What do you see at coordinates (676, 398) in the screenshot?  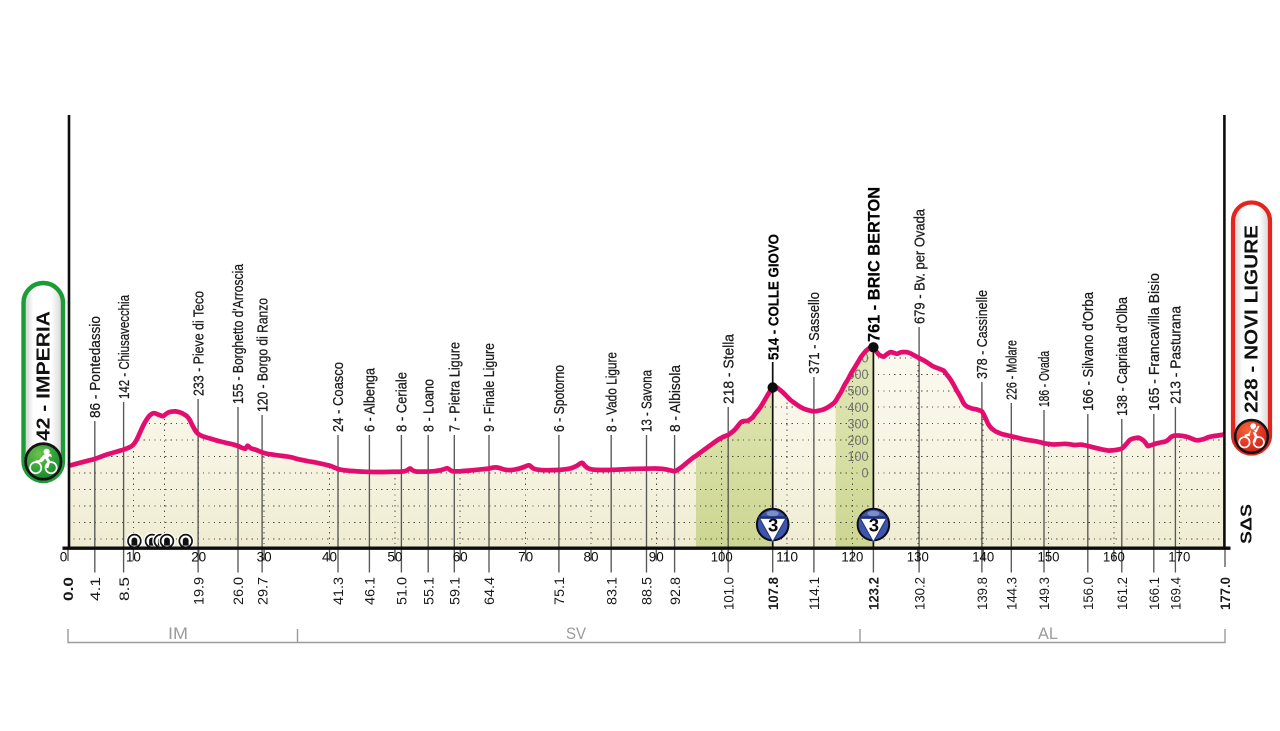 I see `svg-text: 8 - Albisola` at bounding box center [676, 398].